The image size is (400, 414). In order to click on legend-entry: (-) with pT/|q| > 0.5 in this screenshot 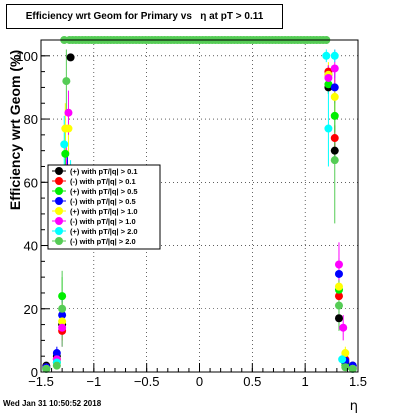, I will do `click(103, 201)`.